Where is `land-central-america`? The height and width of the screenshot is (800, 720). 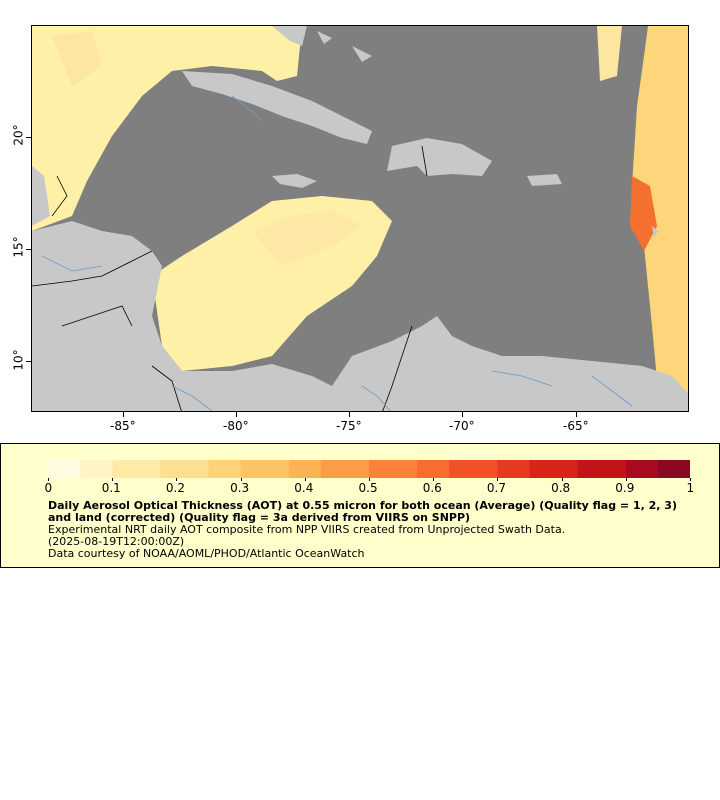
land-central-america is located at coordinates (187, 316).